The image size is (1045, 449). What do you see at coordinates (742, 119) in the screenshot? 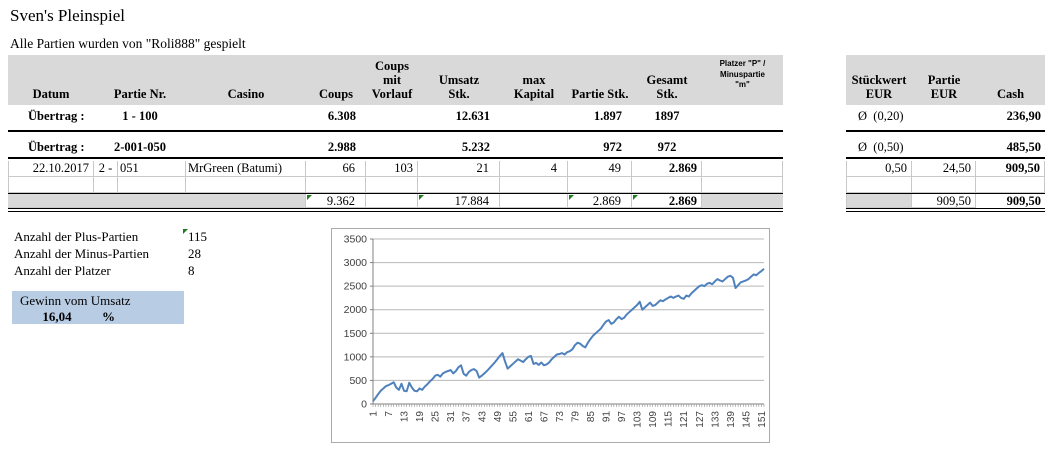
I see `cell-uebertrag1-platzer` at bounding box center [742, 119].